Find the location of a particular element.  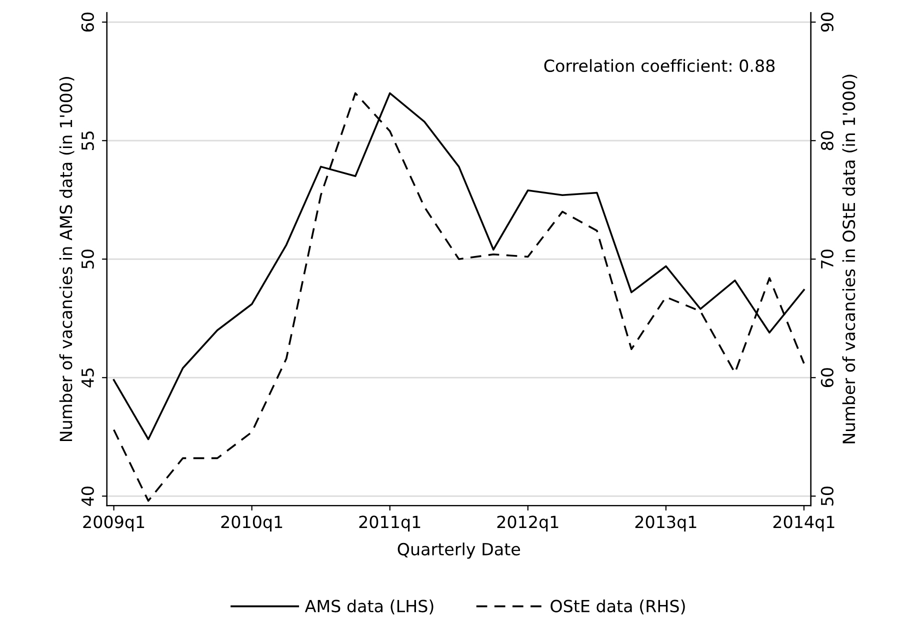

y-tick-label: 40 is located at coordinates (87, 496).